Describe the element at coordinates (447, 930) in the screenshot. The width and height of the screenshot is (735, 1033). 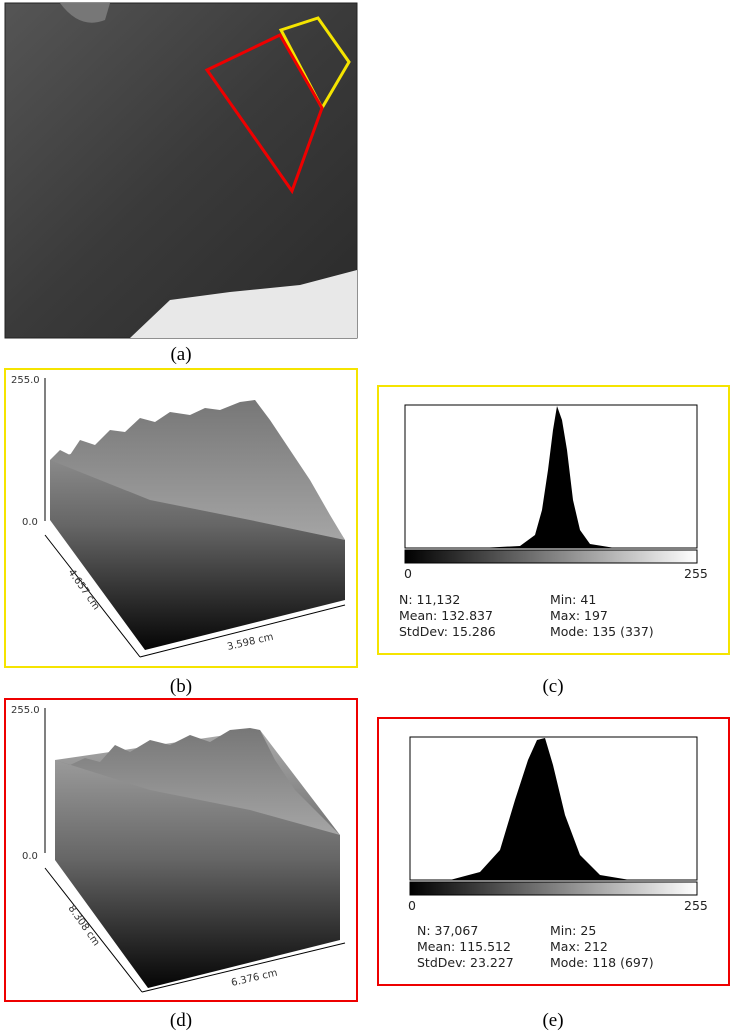
I see `stat: N: 37,067` at that location.